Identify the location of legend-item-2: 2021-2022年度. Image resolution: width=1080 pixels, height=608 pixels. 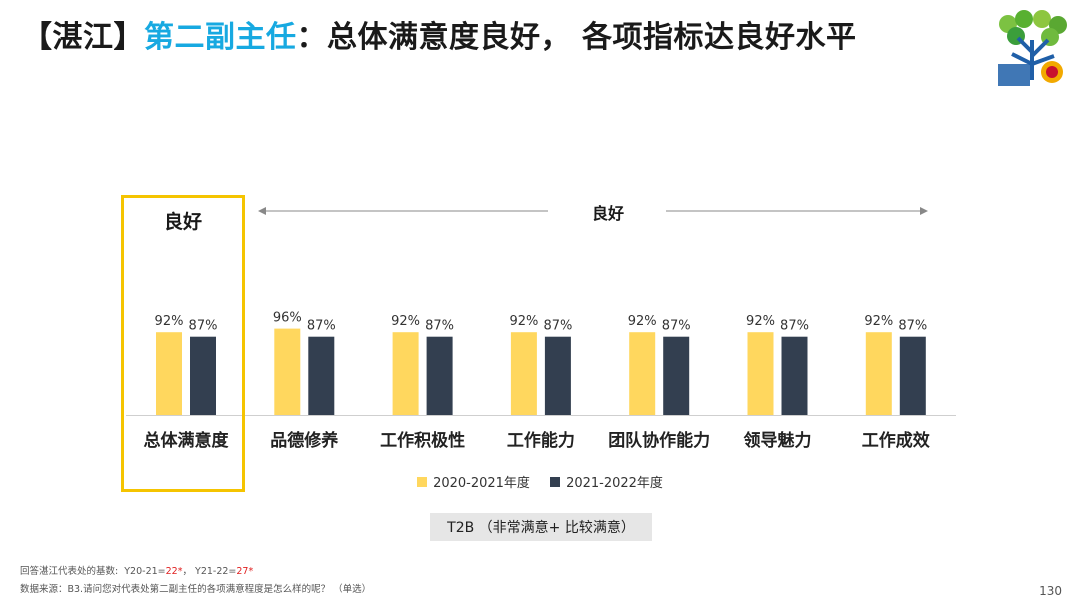
(606, 481).